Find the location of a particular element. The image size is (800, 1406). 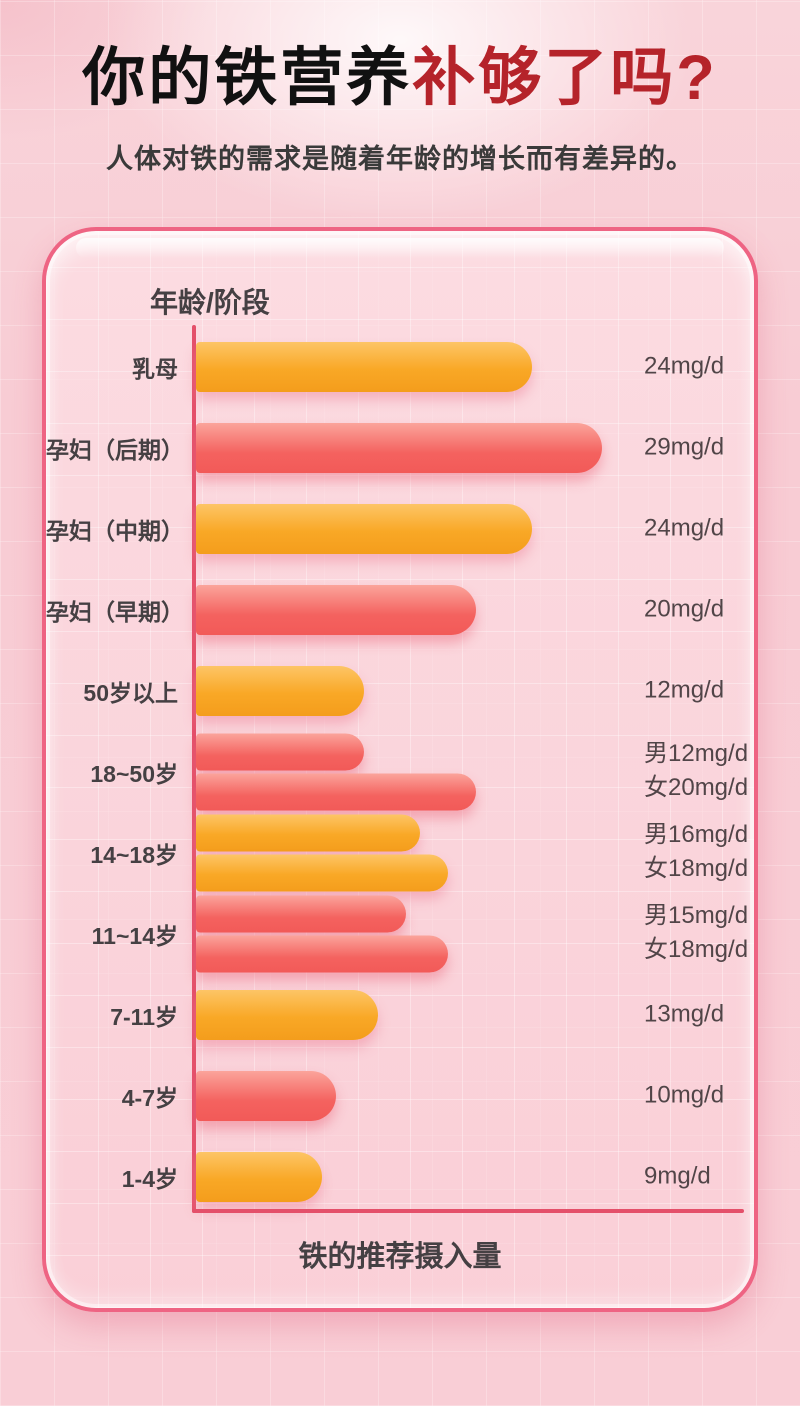

value-line: 9mg/d is located at coordinates (677, 1176).